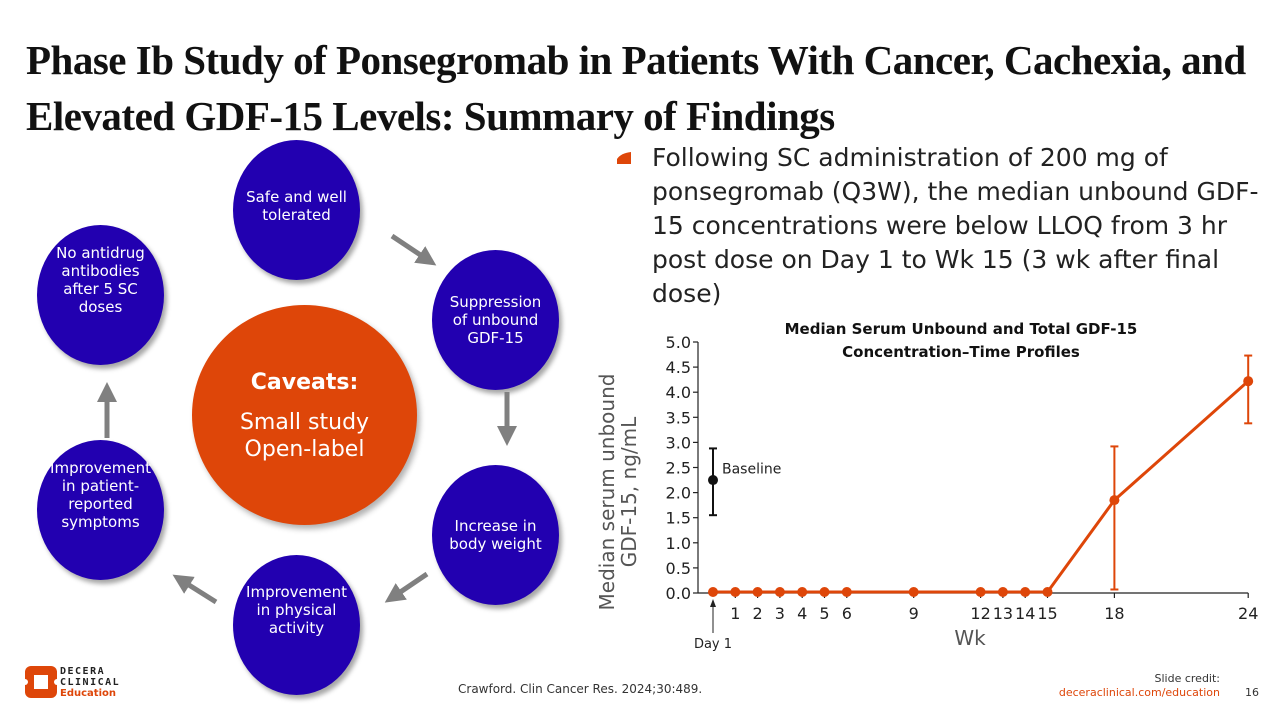 Image resolution: width=1280 pixels, height=720 pixels. I want to click on caveats-circle: Caveats: Small study Open-label, so click(304, 415).